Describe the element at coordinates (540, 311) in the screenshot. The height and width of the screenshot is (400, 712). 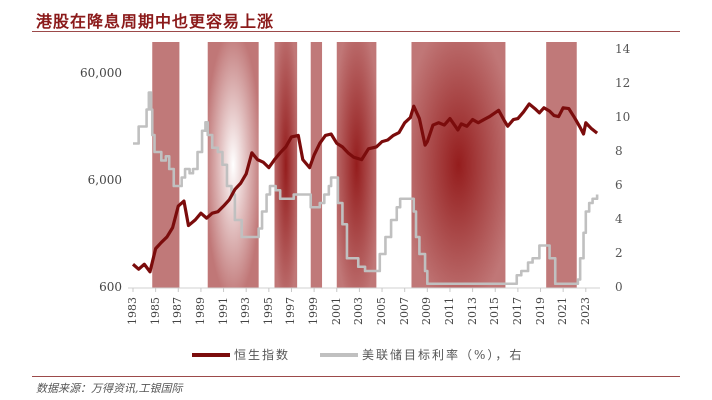
I see `x-axis-tick: 2019` at that location.